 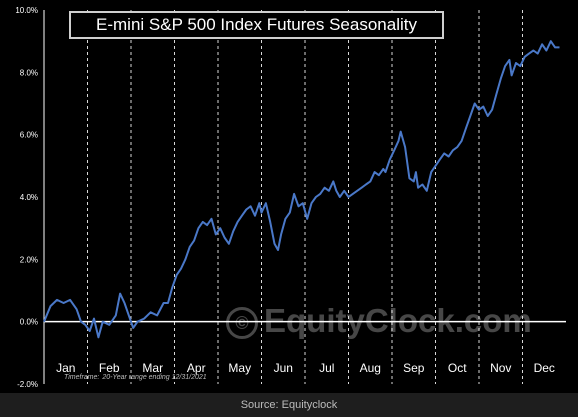 I want to click on watermark-text: EquityClock.com, so click(x=398, y=320).